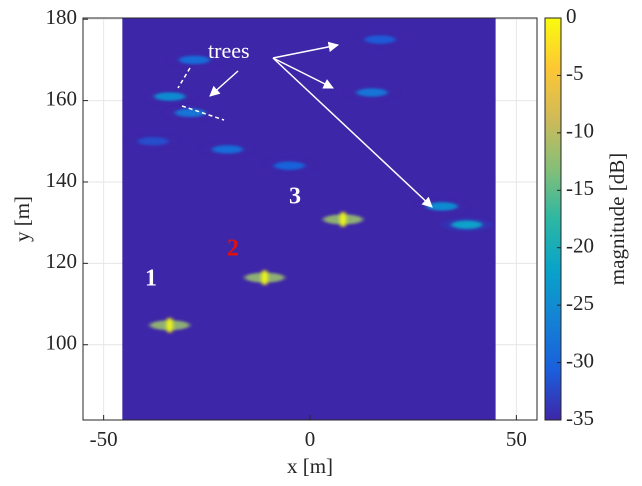 The height and width of the screenshot is (486, 642). I want to click on colorbar-tick-label: -20, so click(580, 246).